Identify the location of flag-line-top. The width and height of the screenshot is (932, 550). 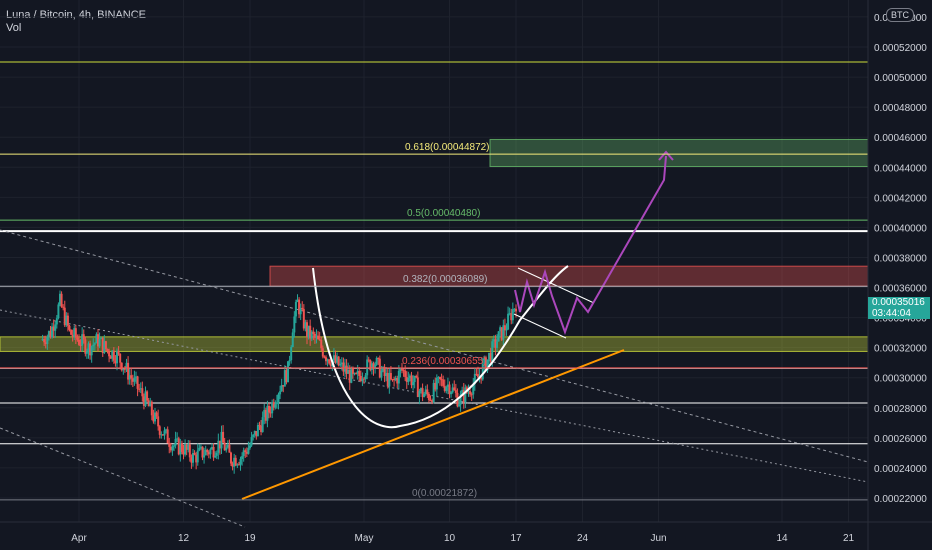
(556, 285).